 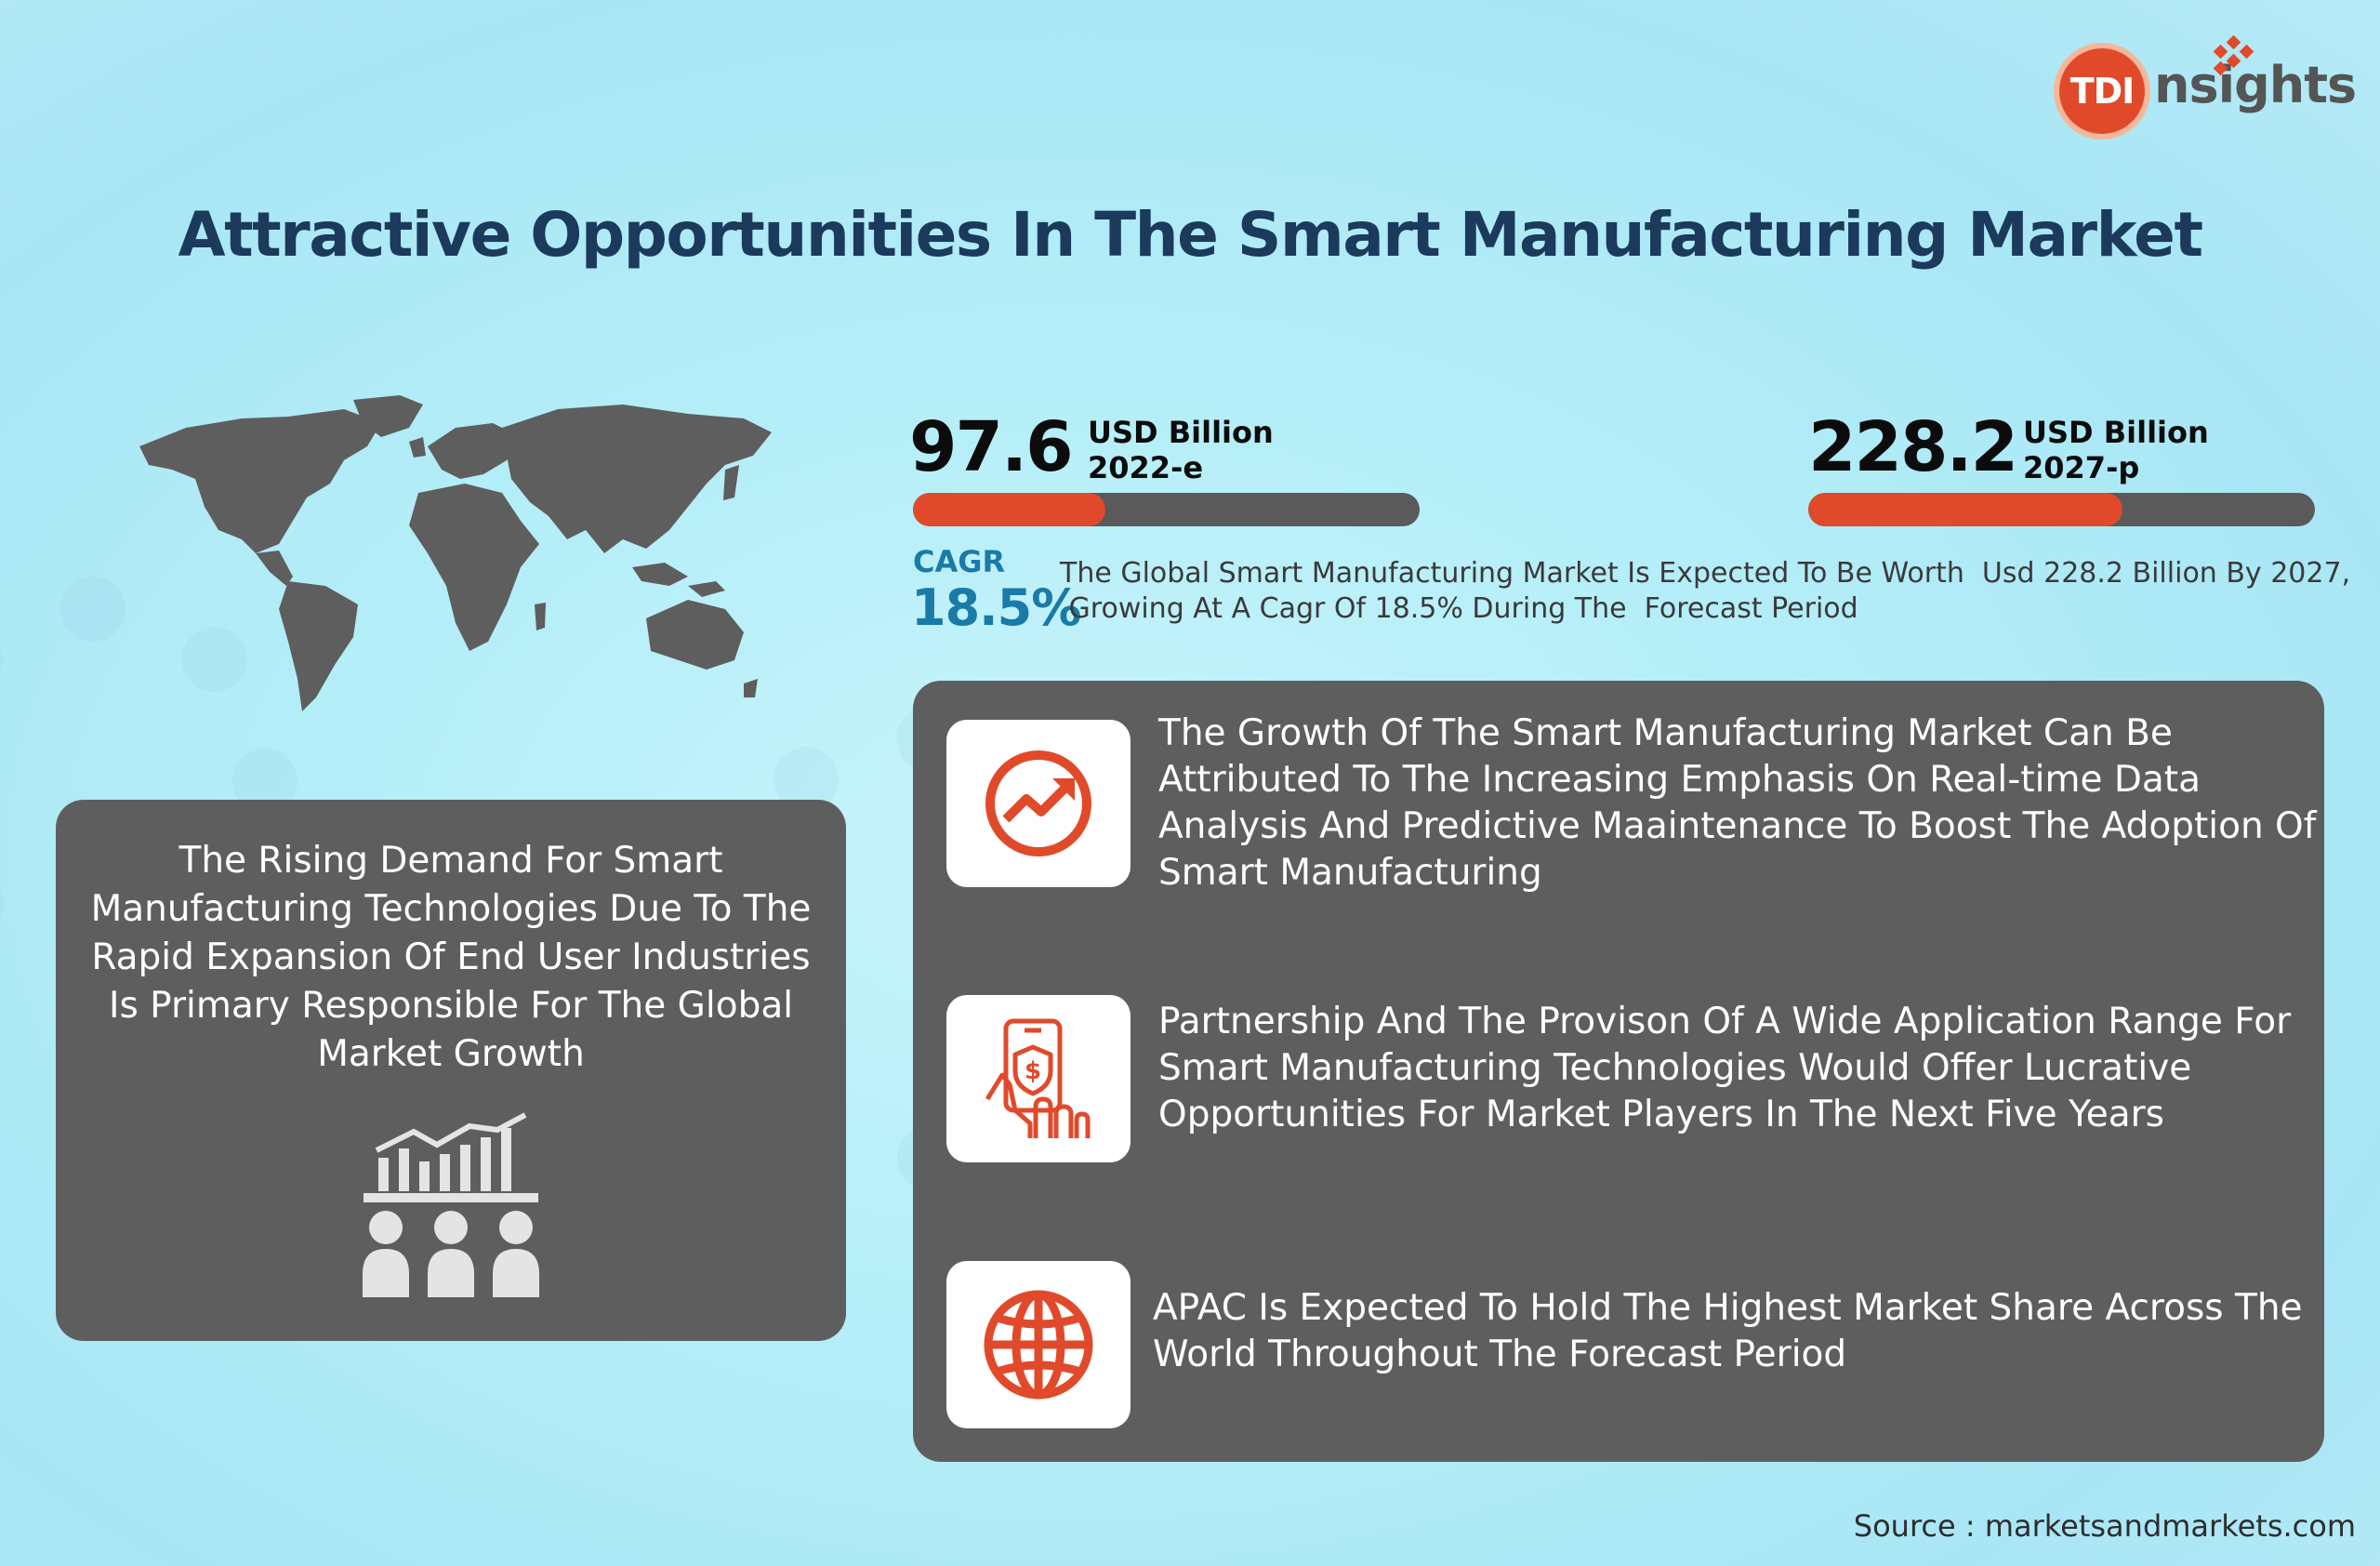 I want to click on source-citation: Source : marketsandmarkets.com, so click(x=2104, y=1526).